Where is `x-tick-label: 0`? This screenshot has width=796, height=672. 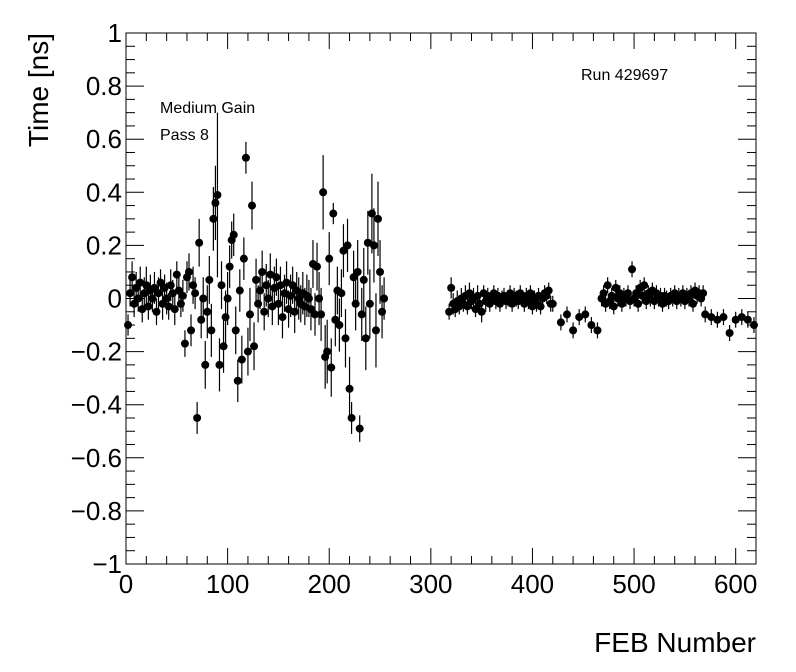 x-tick-label: 0 is located at coordinates (126, 584).